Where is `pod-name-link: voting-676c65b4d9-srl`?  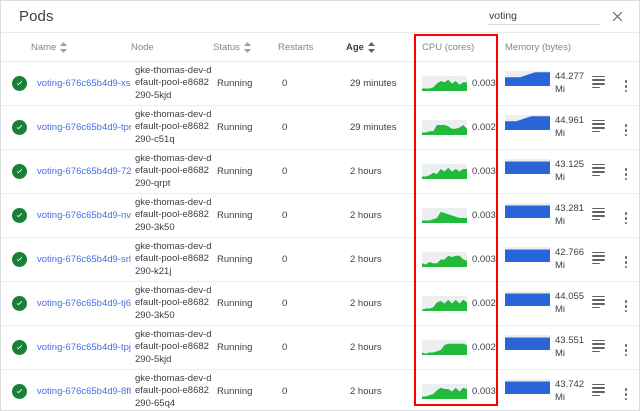
pod-name-link: voting-676c65b4d9-srl is located at coordinates (84, 259).